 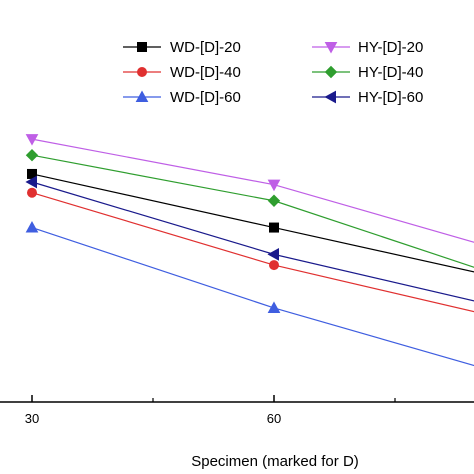 I want to click on legend-item: HY-[D]-20, so click(x=367, y=47).